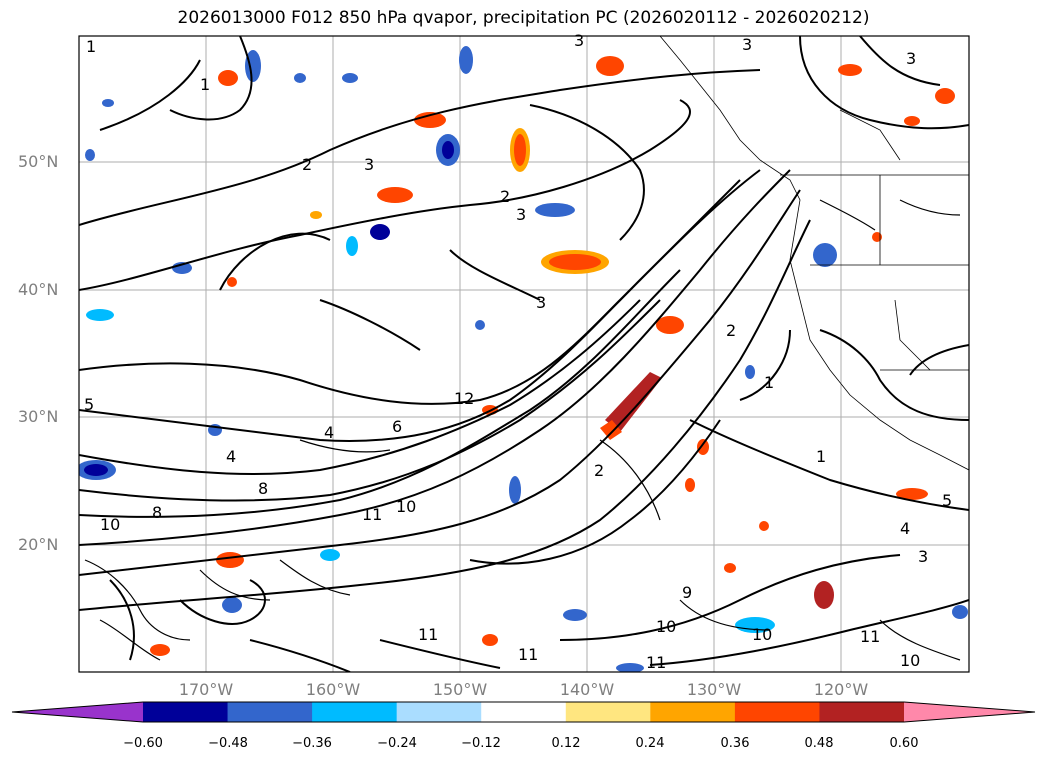 This screenshot has height=765, width=1047. What do you see at coordinates (38, 416) in the screenshot?
I see `lat-label: 30°N` at bounding box center [38, 416].